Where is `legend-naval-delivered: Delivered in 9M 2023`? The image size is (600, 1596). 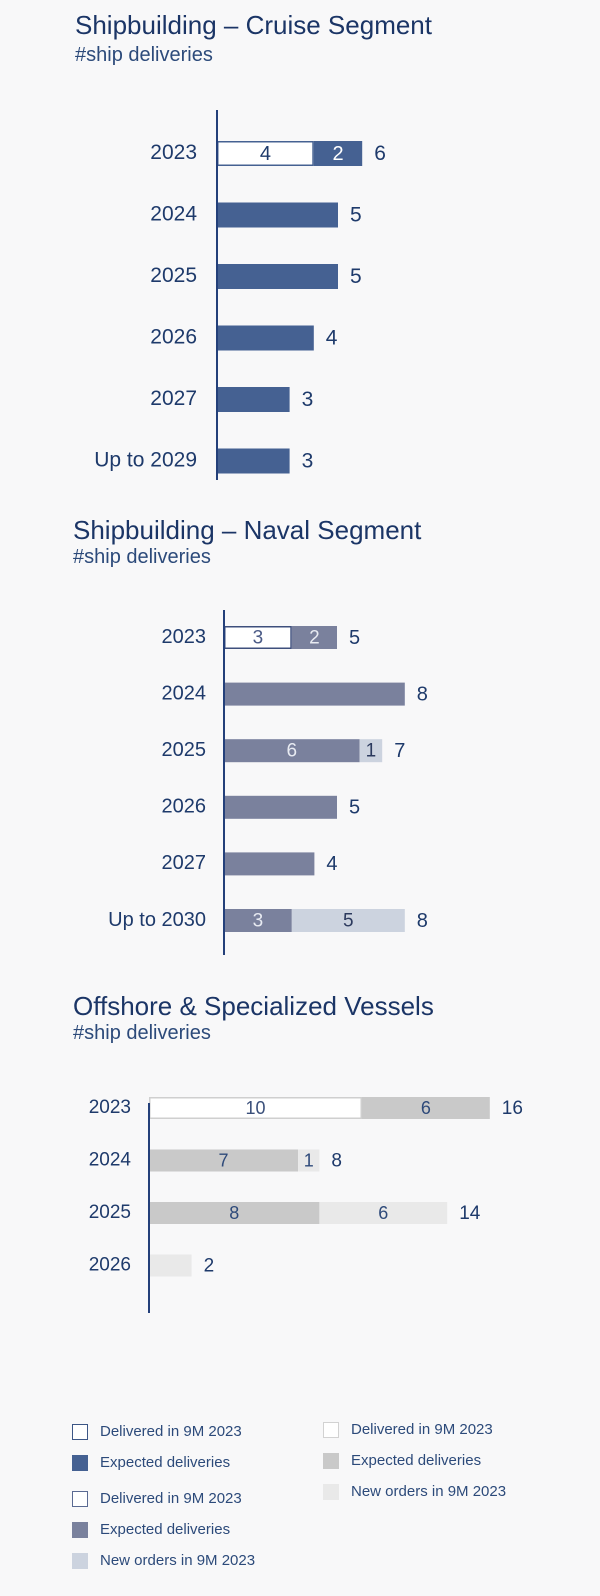
legend-naval-delivered: Delivered in 9M 2023 is located at coordinates (157, 1498).